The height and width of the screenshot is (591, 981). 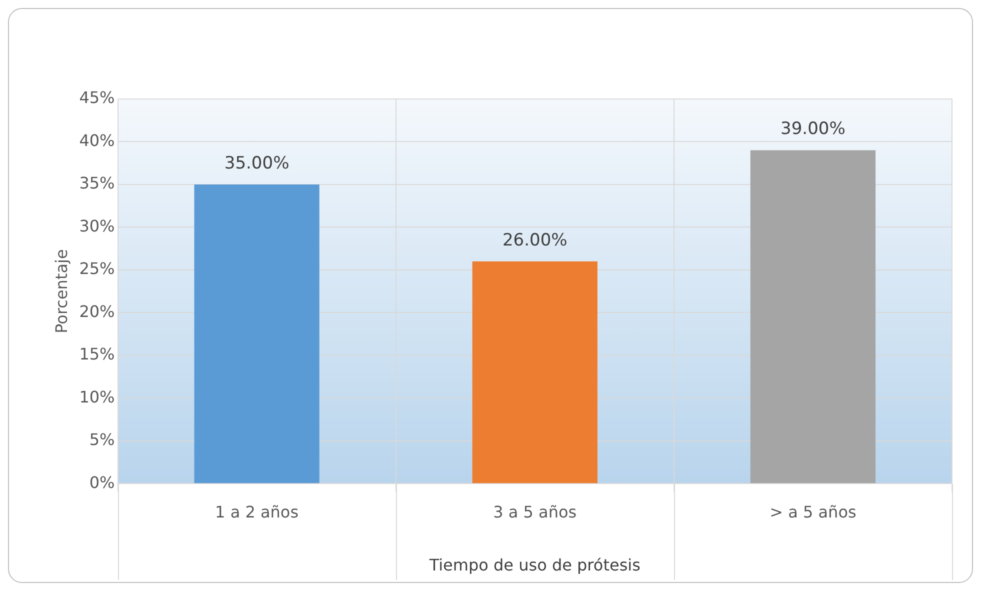 I want to click on y-axis-title: Porcentaje, so click(x=61, y=291).